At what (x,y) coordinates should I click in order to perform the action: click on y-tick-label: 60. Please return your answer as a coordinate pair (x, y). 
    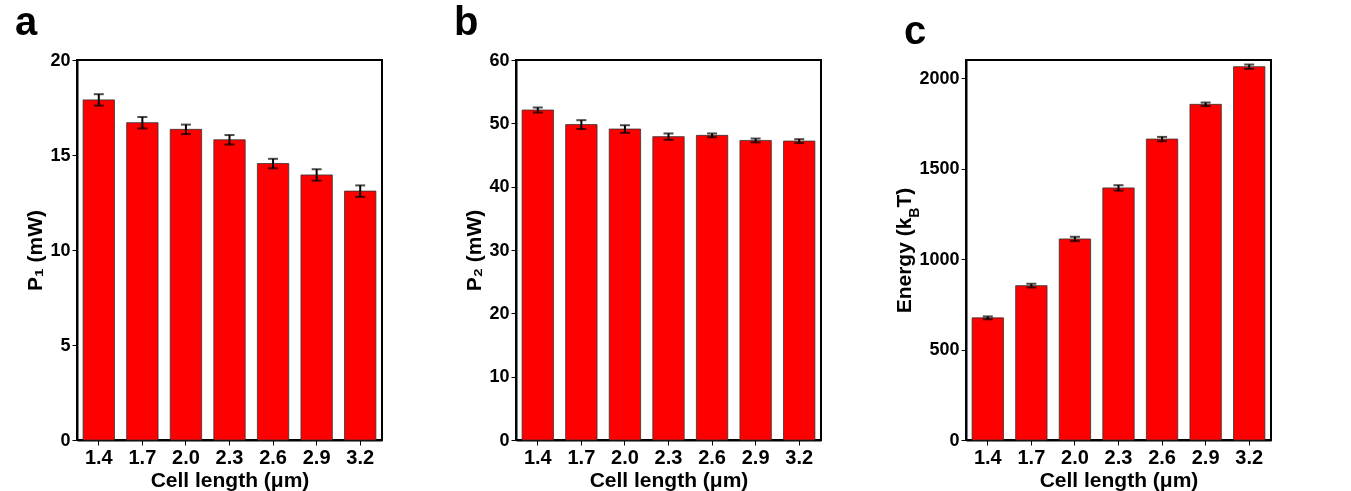
    Looking at the image, I should click on (499, 59).